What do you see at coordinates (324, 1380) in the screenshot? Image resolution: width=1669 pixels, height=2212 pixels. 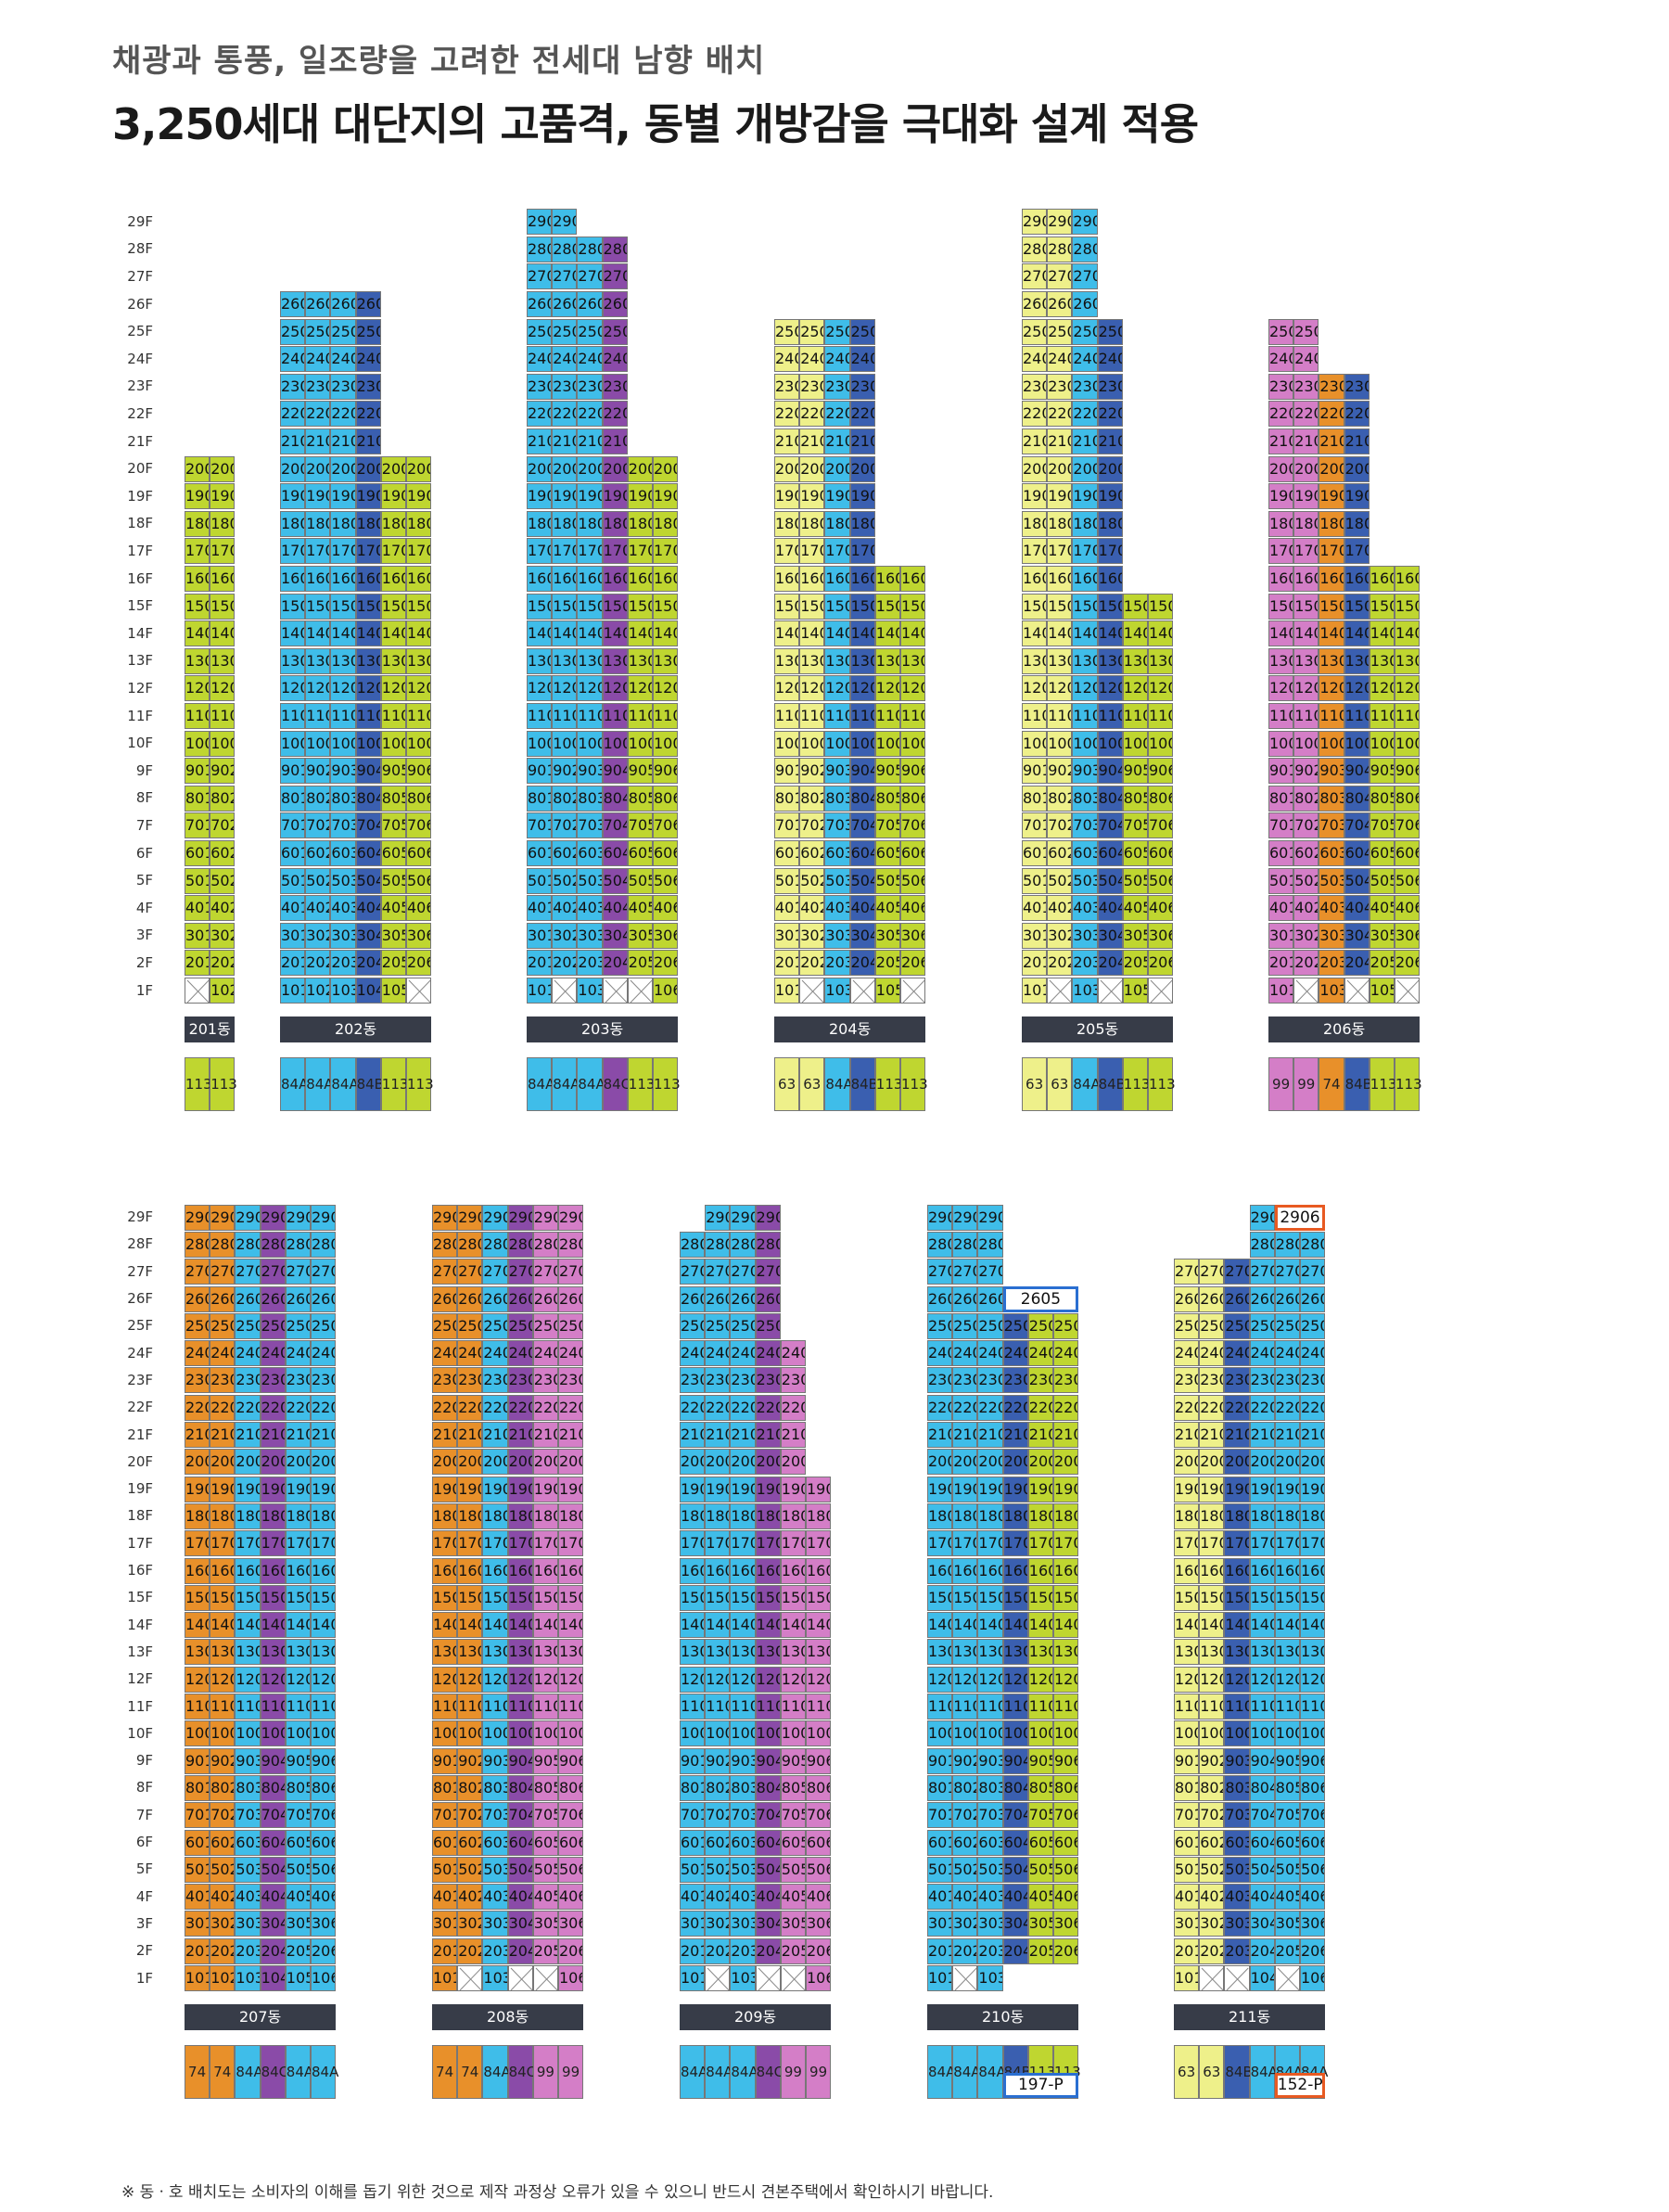 I see `unit-cell: 2306` at bounding box center [324, 1380].